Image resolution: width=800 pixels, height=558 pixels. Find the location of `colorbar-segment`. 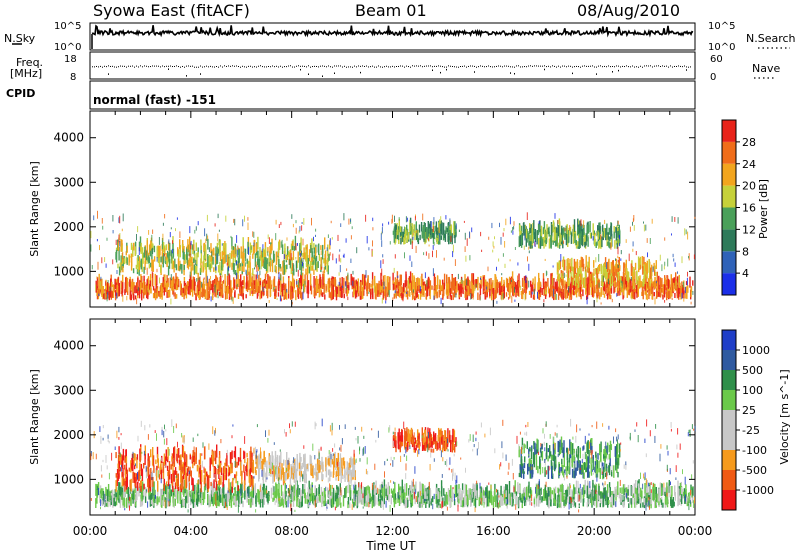

colorbar-segment is located at coordinates (729, 175).